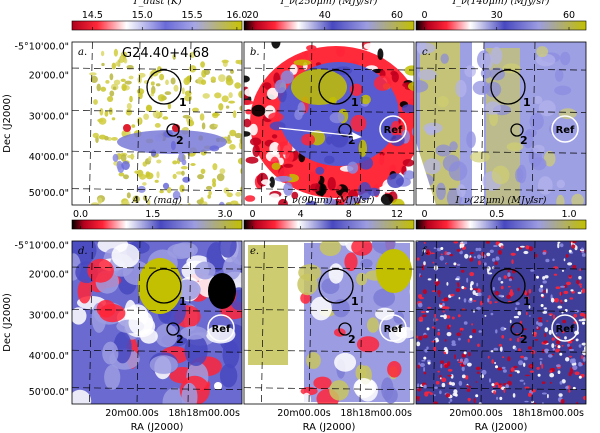  Describe the element at coordinates (301, 214) in the screenshot. I see `colorbar-tick-label: 4` at that location.